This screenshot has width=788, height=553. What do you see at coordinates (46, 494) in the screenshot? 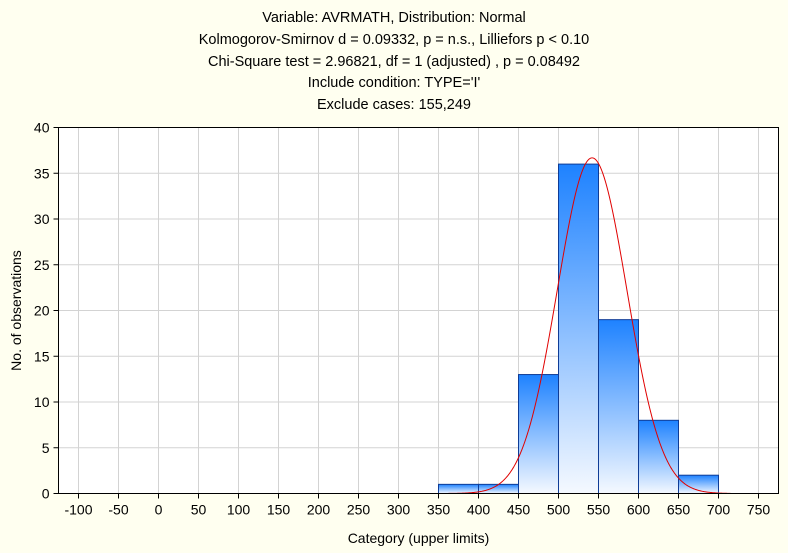
I see `y-tick-label: 0` at bounding box center [46, 494].